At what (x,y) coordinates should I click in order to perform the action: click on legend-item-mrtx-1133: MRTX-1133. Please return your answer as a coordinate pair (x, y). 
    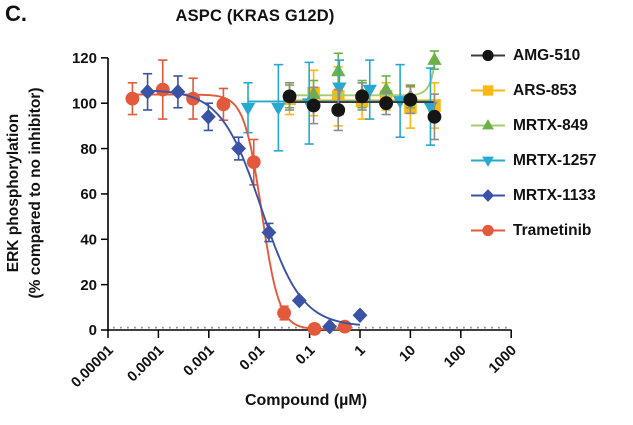
    Looking at the image, I should click on (533, 195).